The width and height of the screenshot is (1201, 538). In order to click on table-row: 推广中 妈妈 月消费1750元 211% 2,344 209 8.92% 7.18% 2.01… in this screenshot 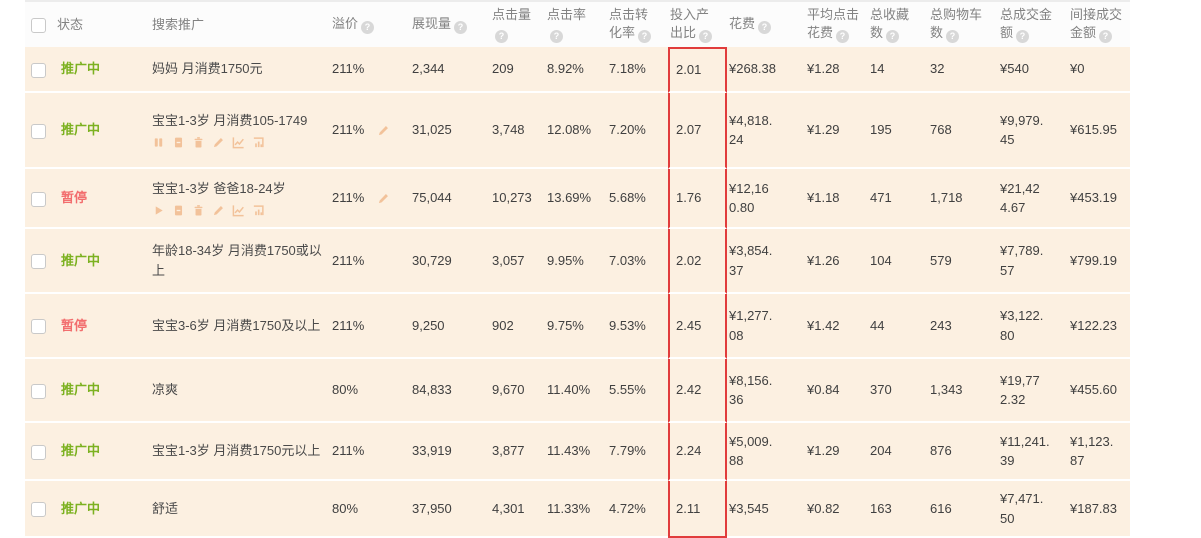, I will do `click(577, 70)`.